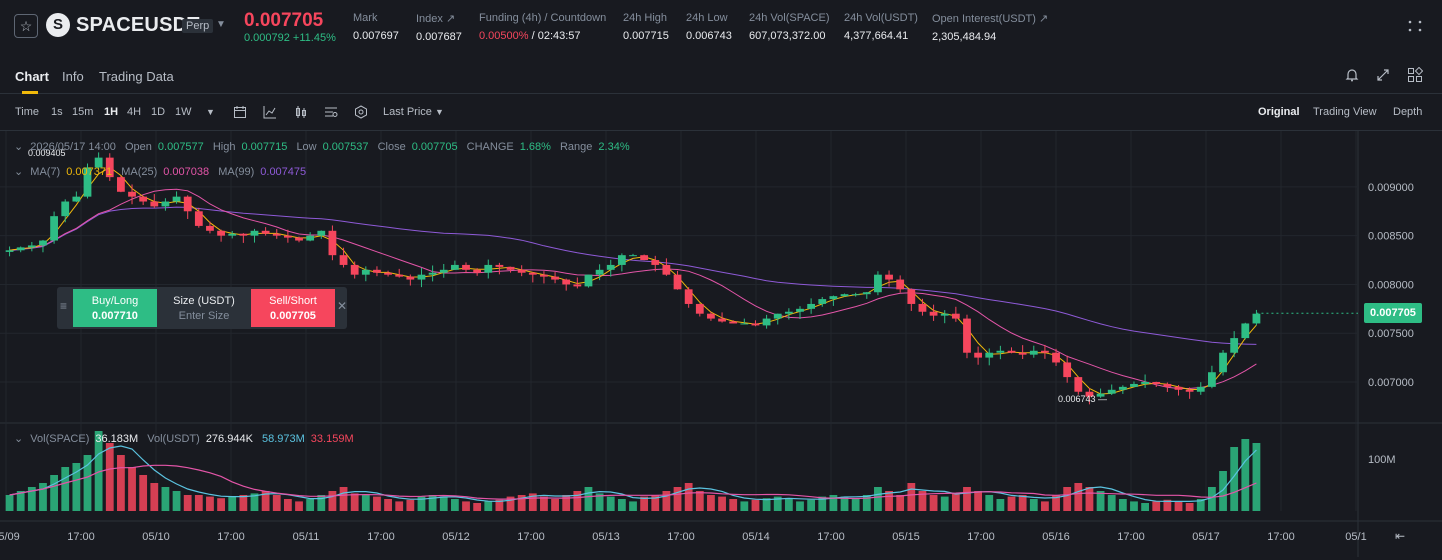 The width and height of the screenshot is (1442, 560). I want to click on axis-reset-icon: ⇤, so click(1400, 536).